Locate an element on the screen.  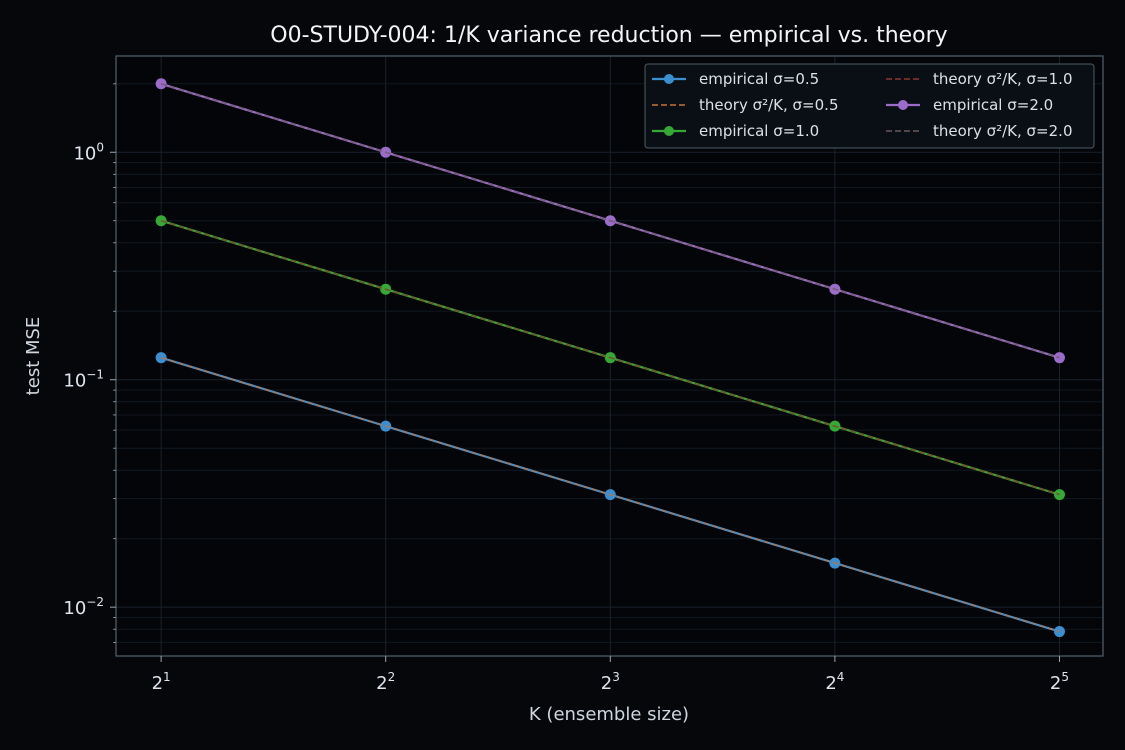
x-tick-label: 22 is located at coordinates (385, 682).